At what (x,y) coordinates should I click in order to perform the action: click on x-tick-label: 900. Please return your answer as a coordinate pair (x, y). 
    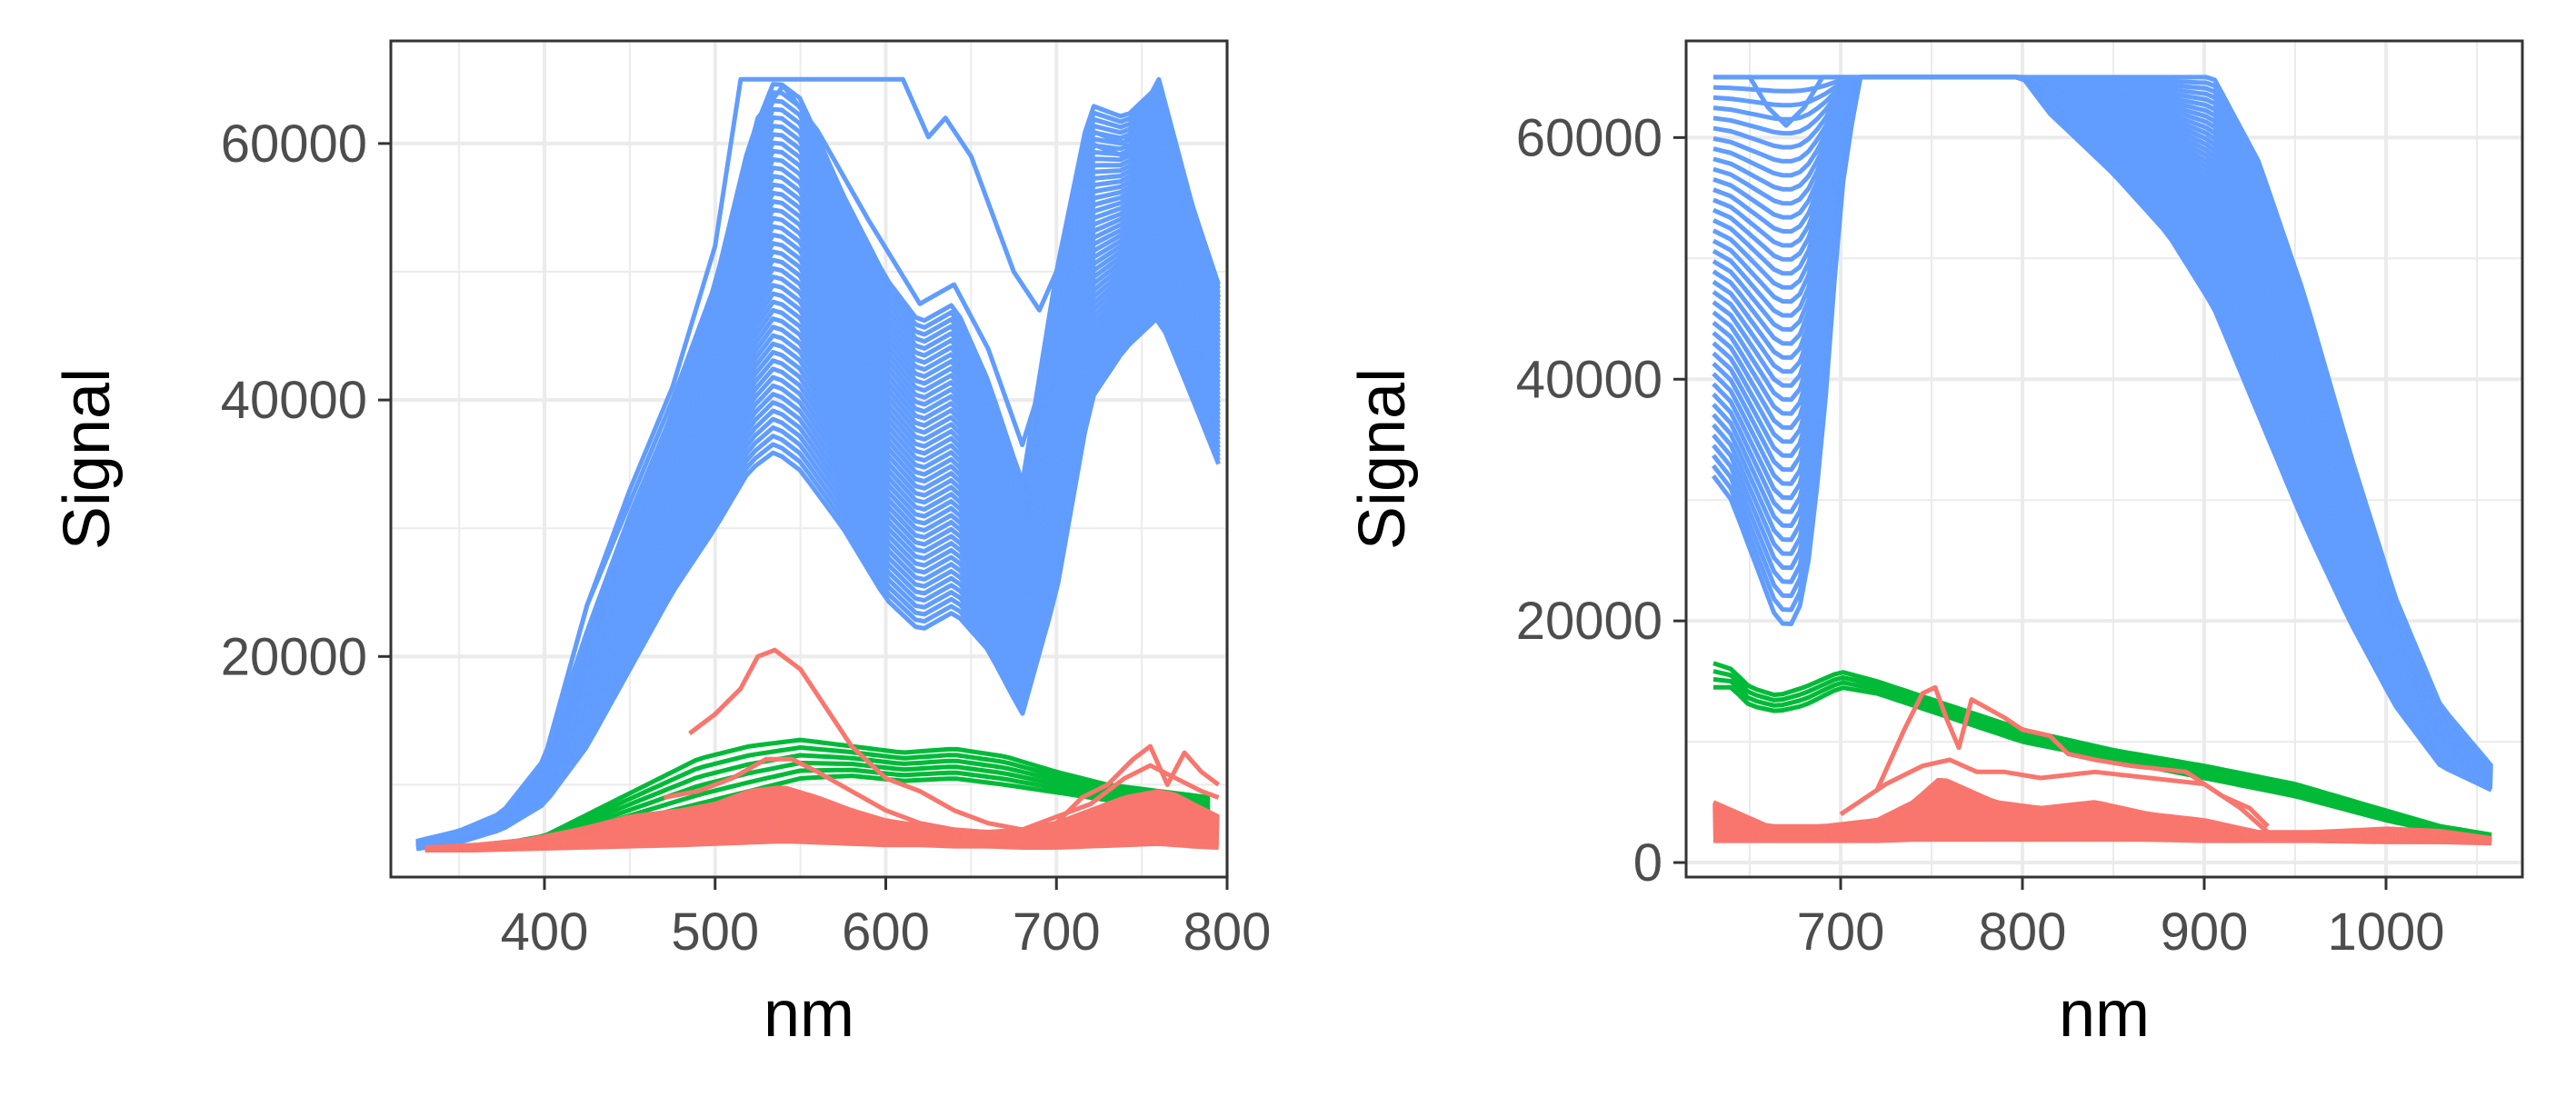
    Looking at the image, I should click on (2205, 933).